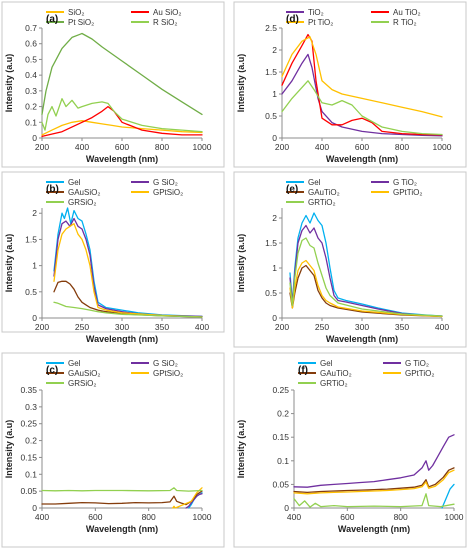 This screenshot has height=550, width=469. Describe the element at coordinates (316, 12) in the screenshot. I see `legend-label: TiO₂` at that location.